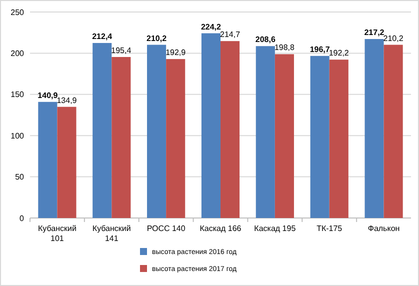 This screenshot has width=419, height=286. What do you see at coordinates (211, 27) in the screenshot?
I see `data-label: 224,2` at bounding box center [211, 27].